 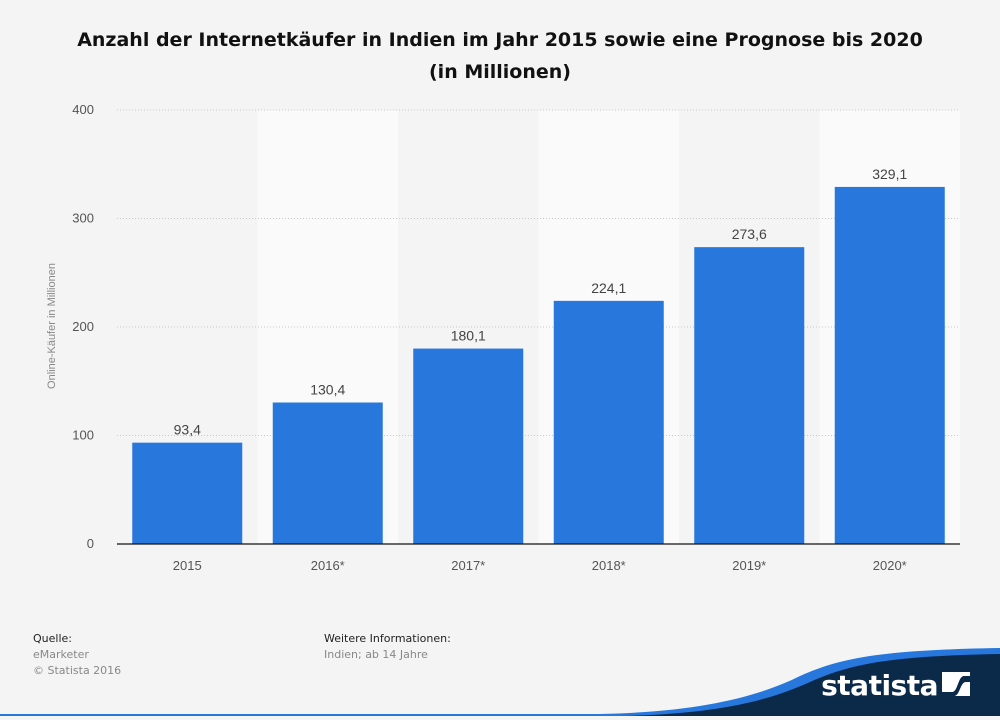 I want to click on x-tick-label: 2019*, so click(x=749, y=565).